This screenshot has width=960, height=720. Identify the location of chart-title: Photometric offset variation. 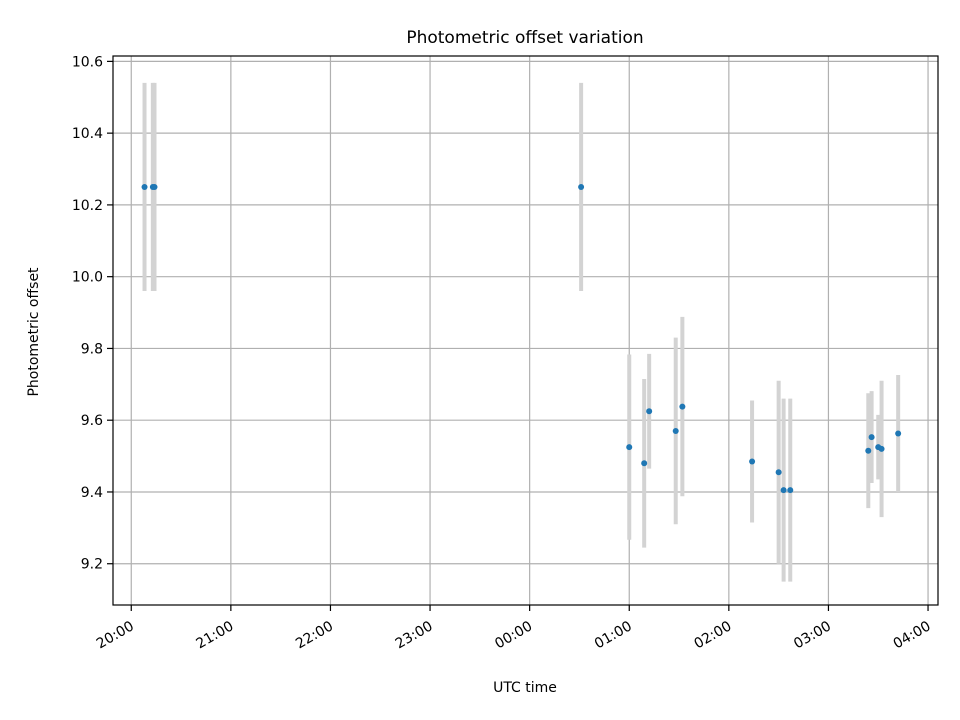
(524, 38).